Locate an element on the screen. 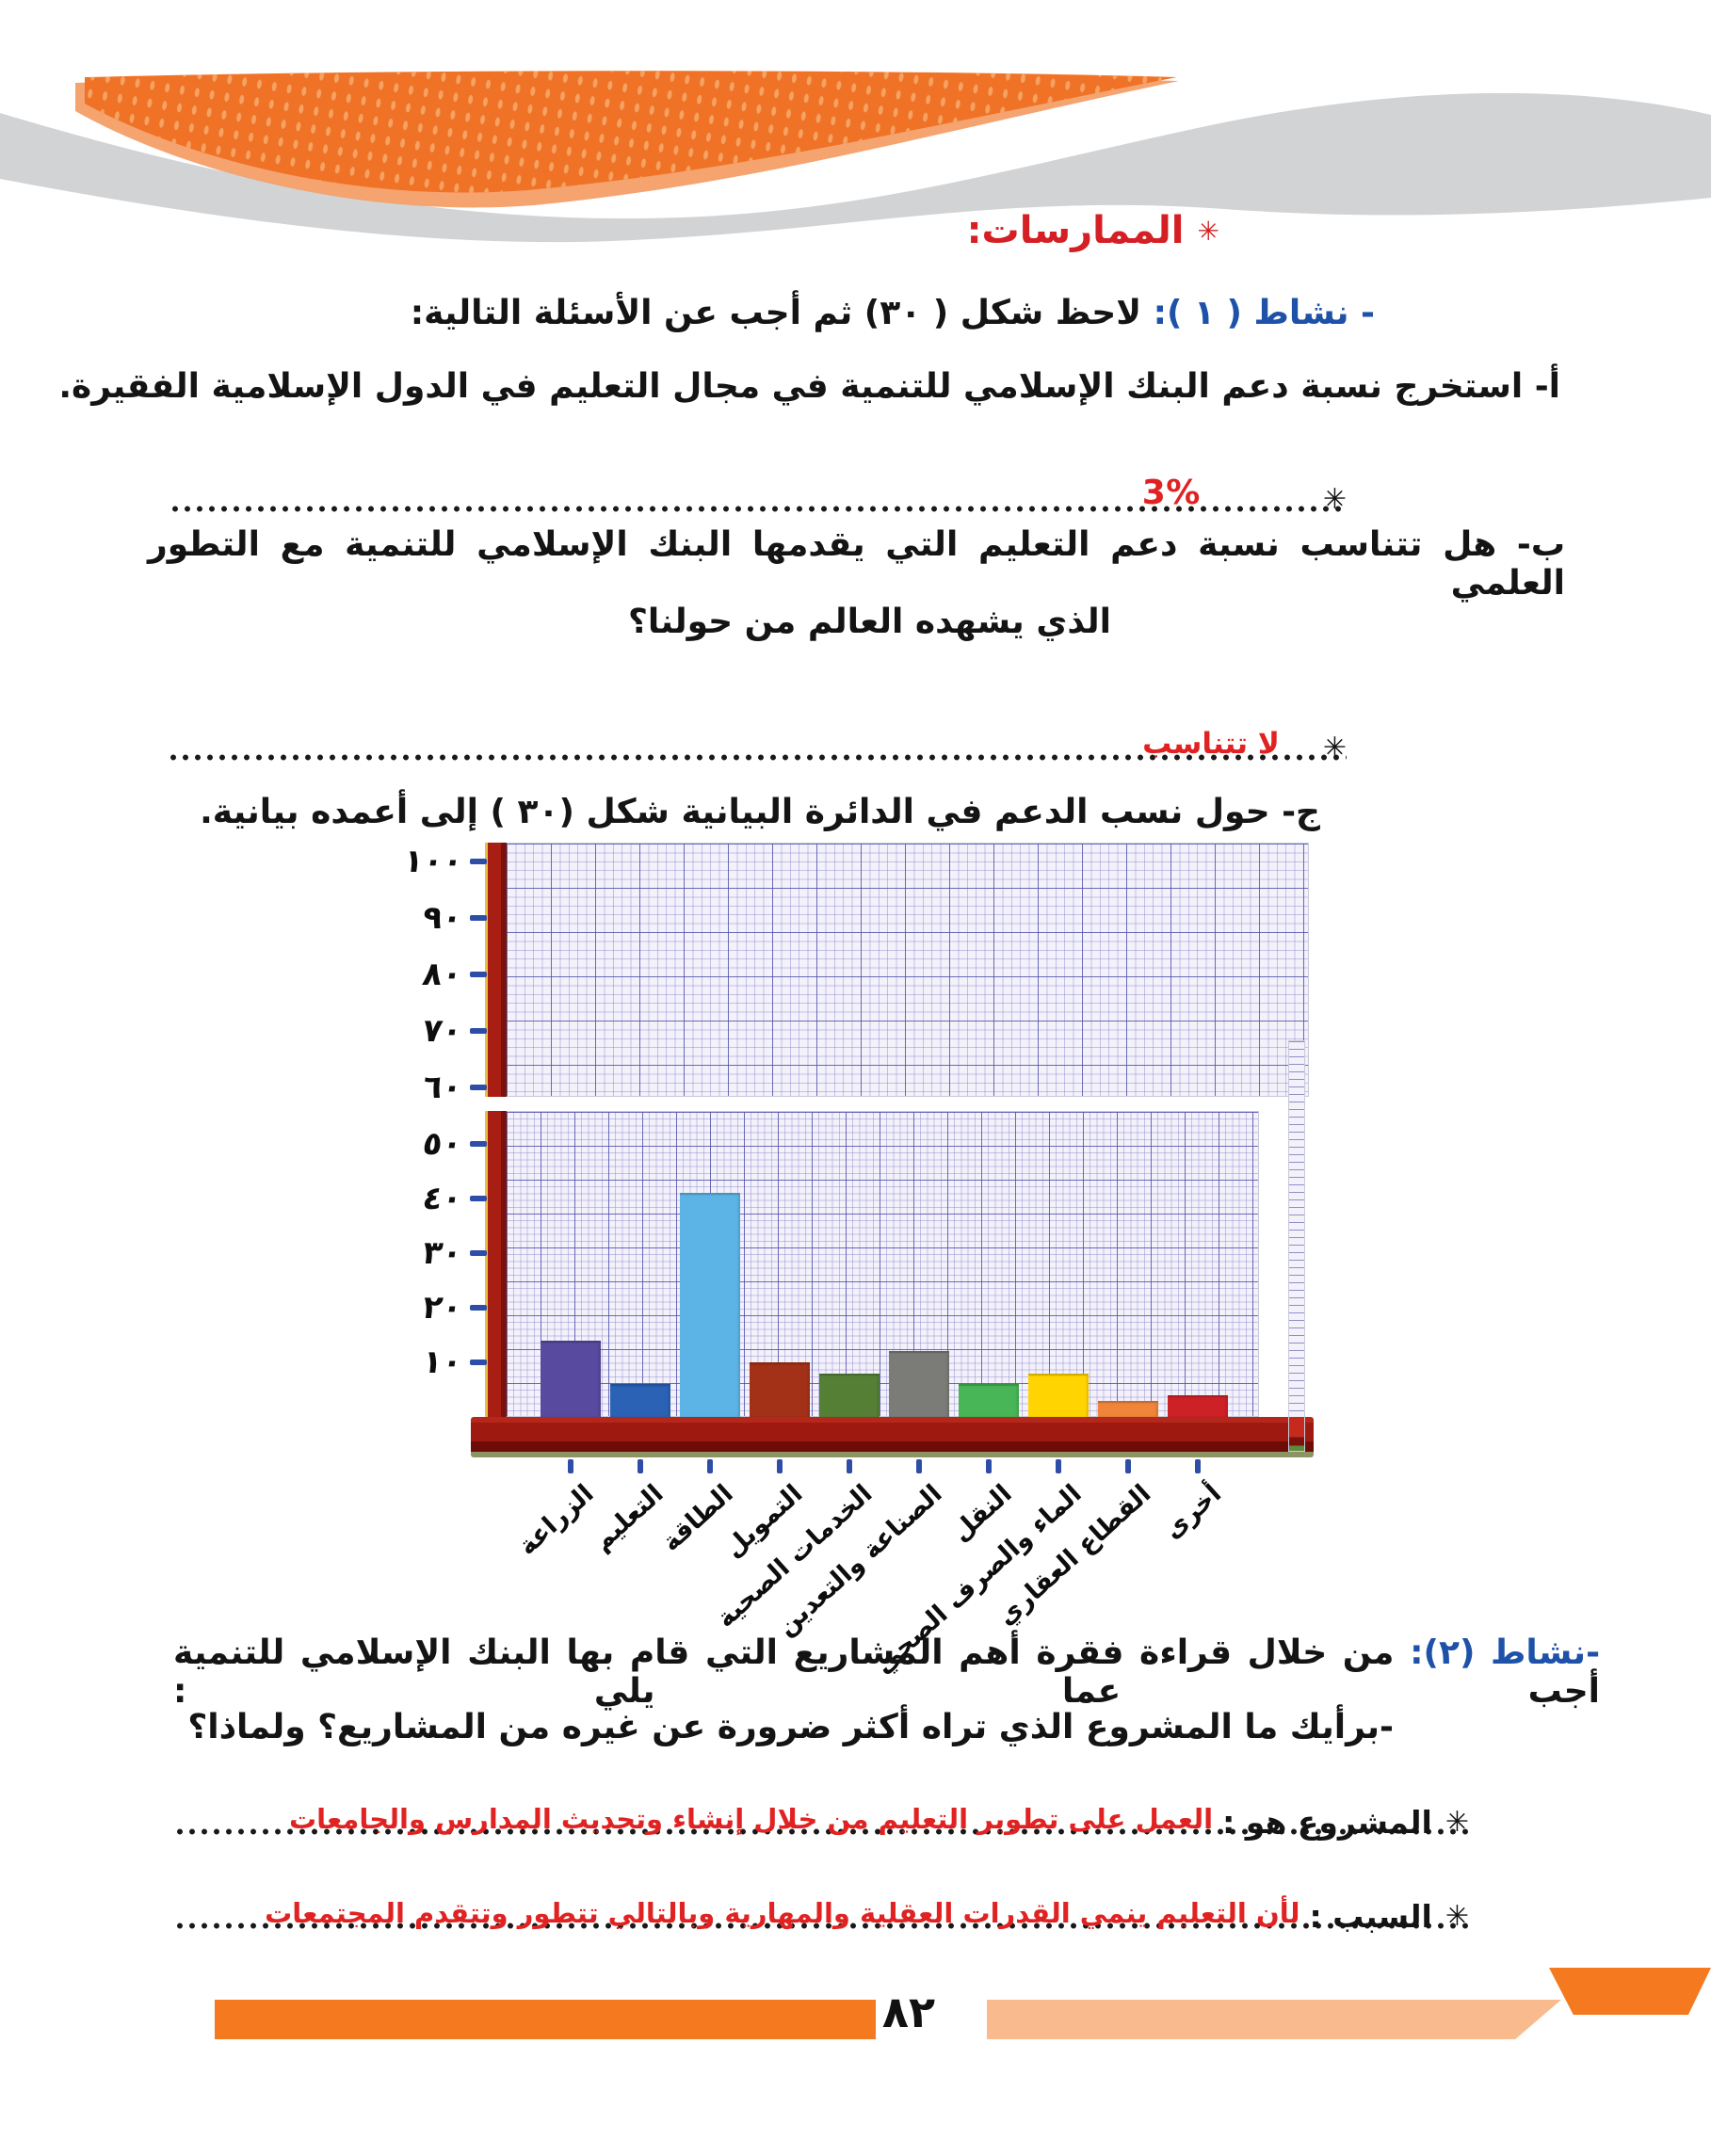 The height and width of the screenshot is (2156, 1711). y-axis-tick: ٦٠ is located at coordinates (434, 1087).